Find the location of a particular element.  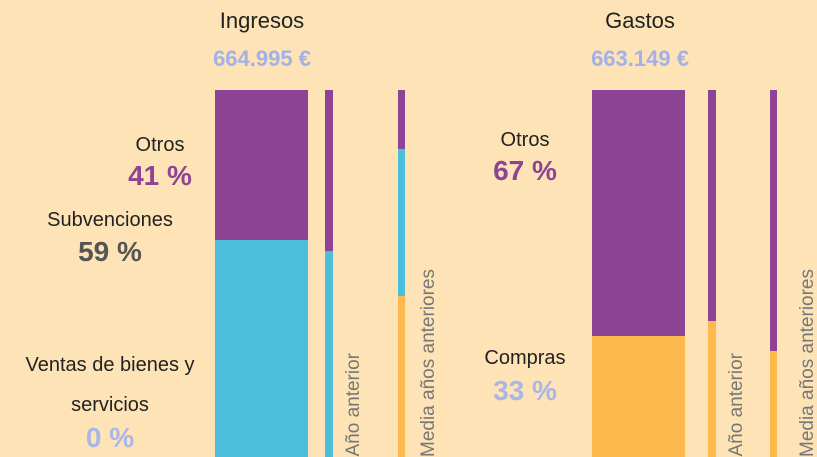

series-name: Subvenciones is located at coordinates (110, 220).